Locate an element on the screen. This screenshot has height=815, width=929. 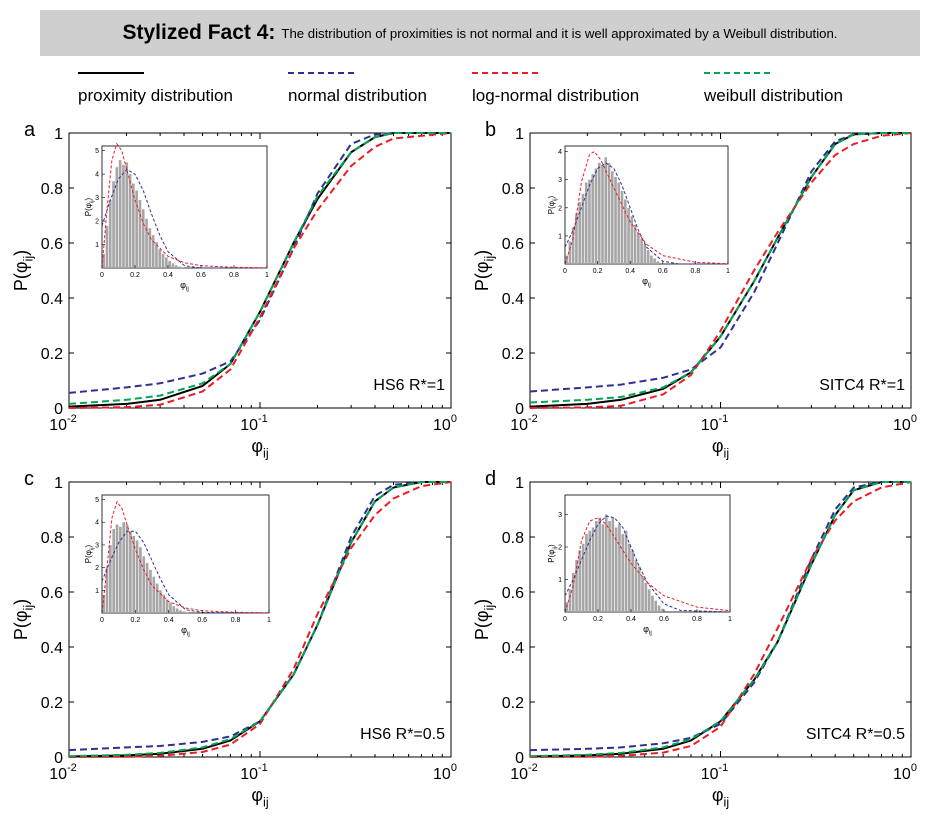
legend-line-proximity is located at coordinates (111, 73).